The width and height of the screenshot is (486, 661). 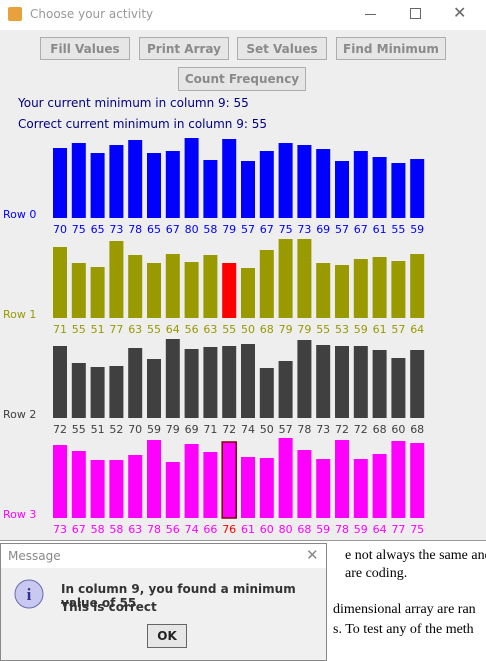 I want to click on value-label: 74, so click(x=248, y=429).